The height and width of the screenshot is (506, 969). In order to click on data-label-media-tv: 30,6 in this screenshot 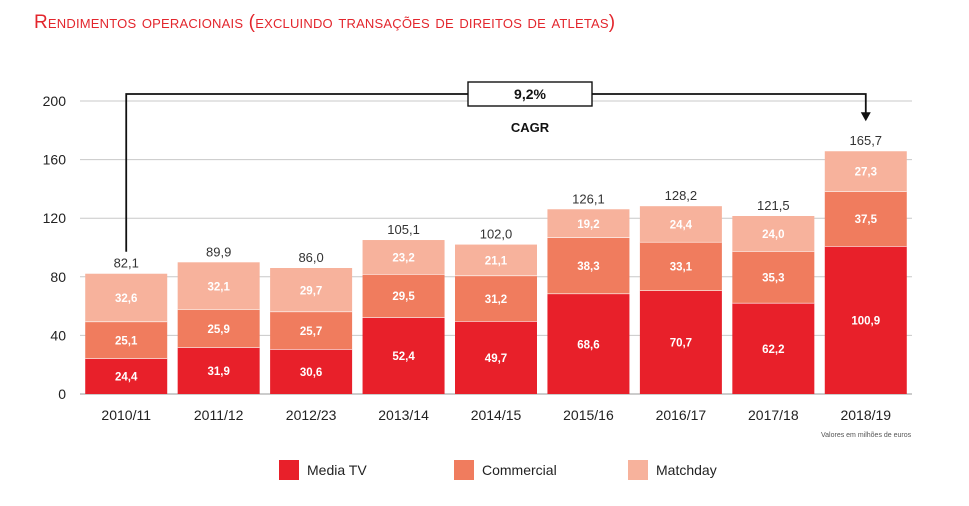, I will do `click(311, 373)`.